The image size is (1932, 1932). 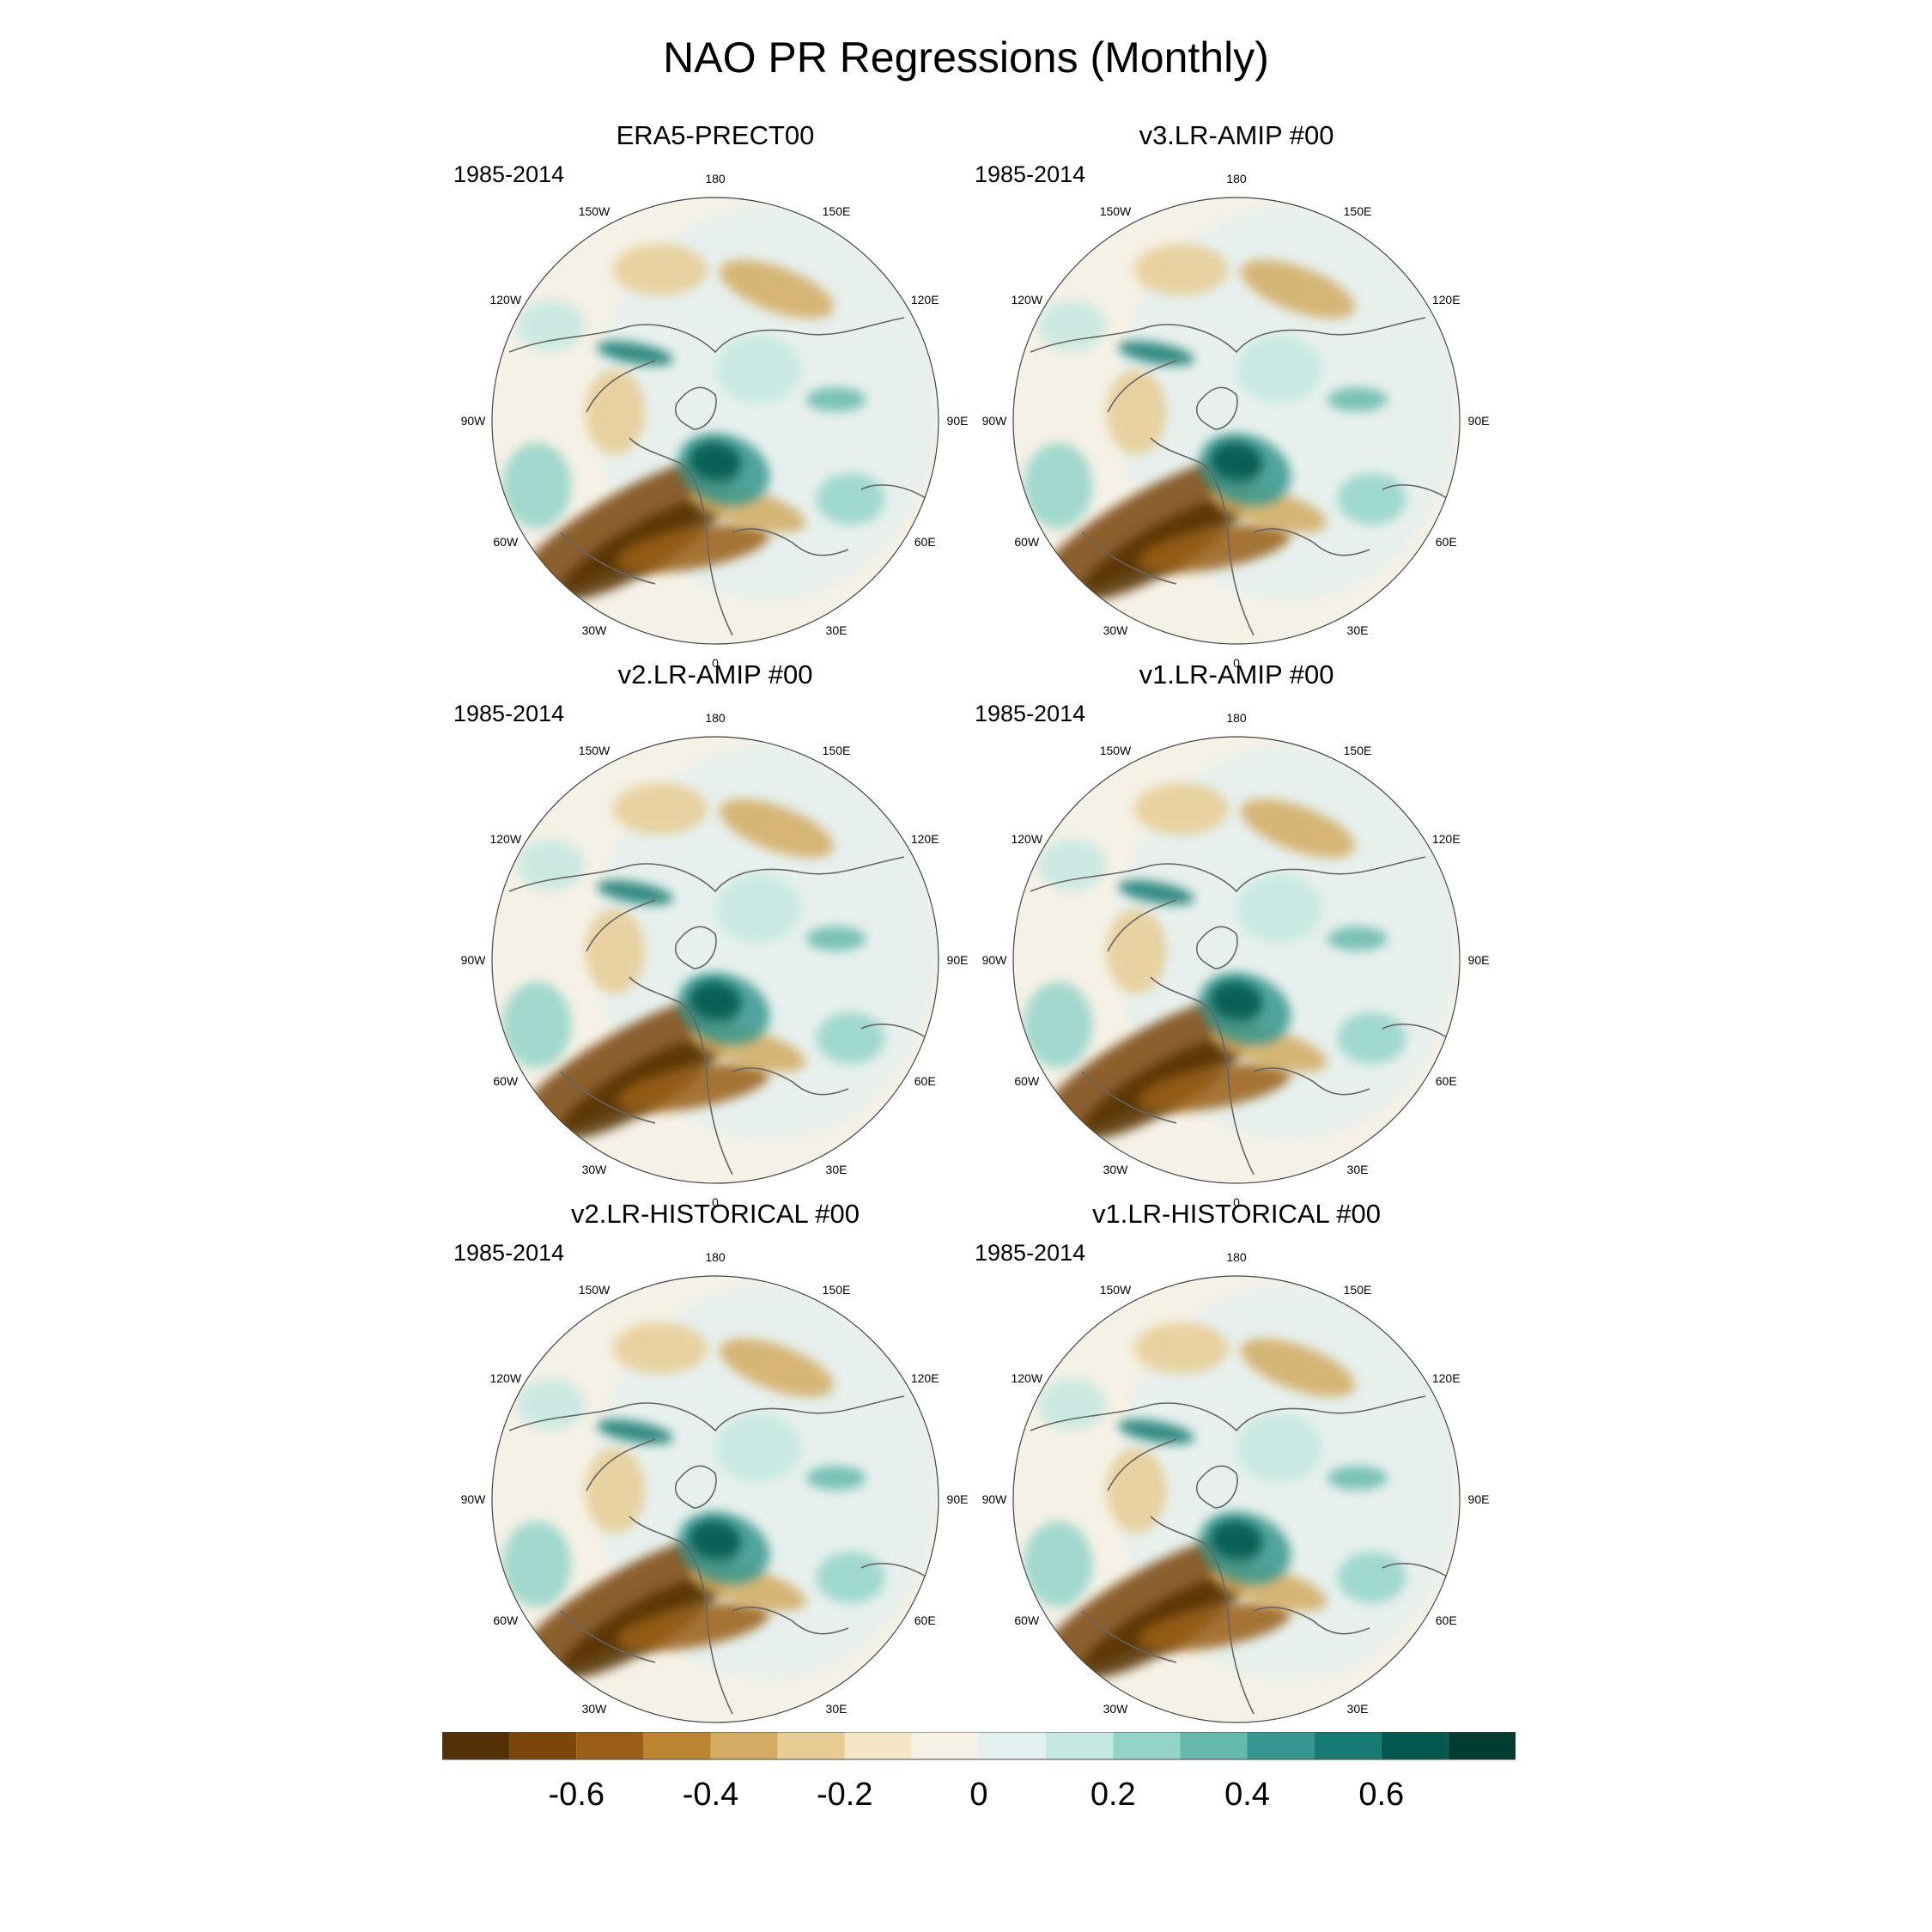 What do you see at coordinates (978, 1795) in the screenshot?
I see `colorbar-tick-label: 0` at bounding box center [978, 1795].